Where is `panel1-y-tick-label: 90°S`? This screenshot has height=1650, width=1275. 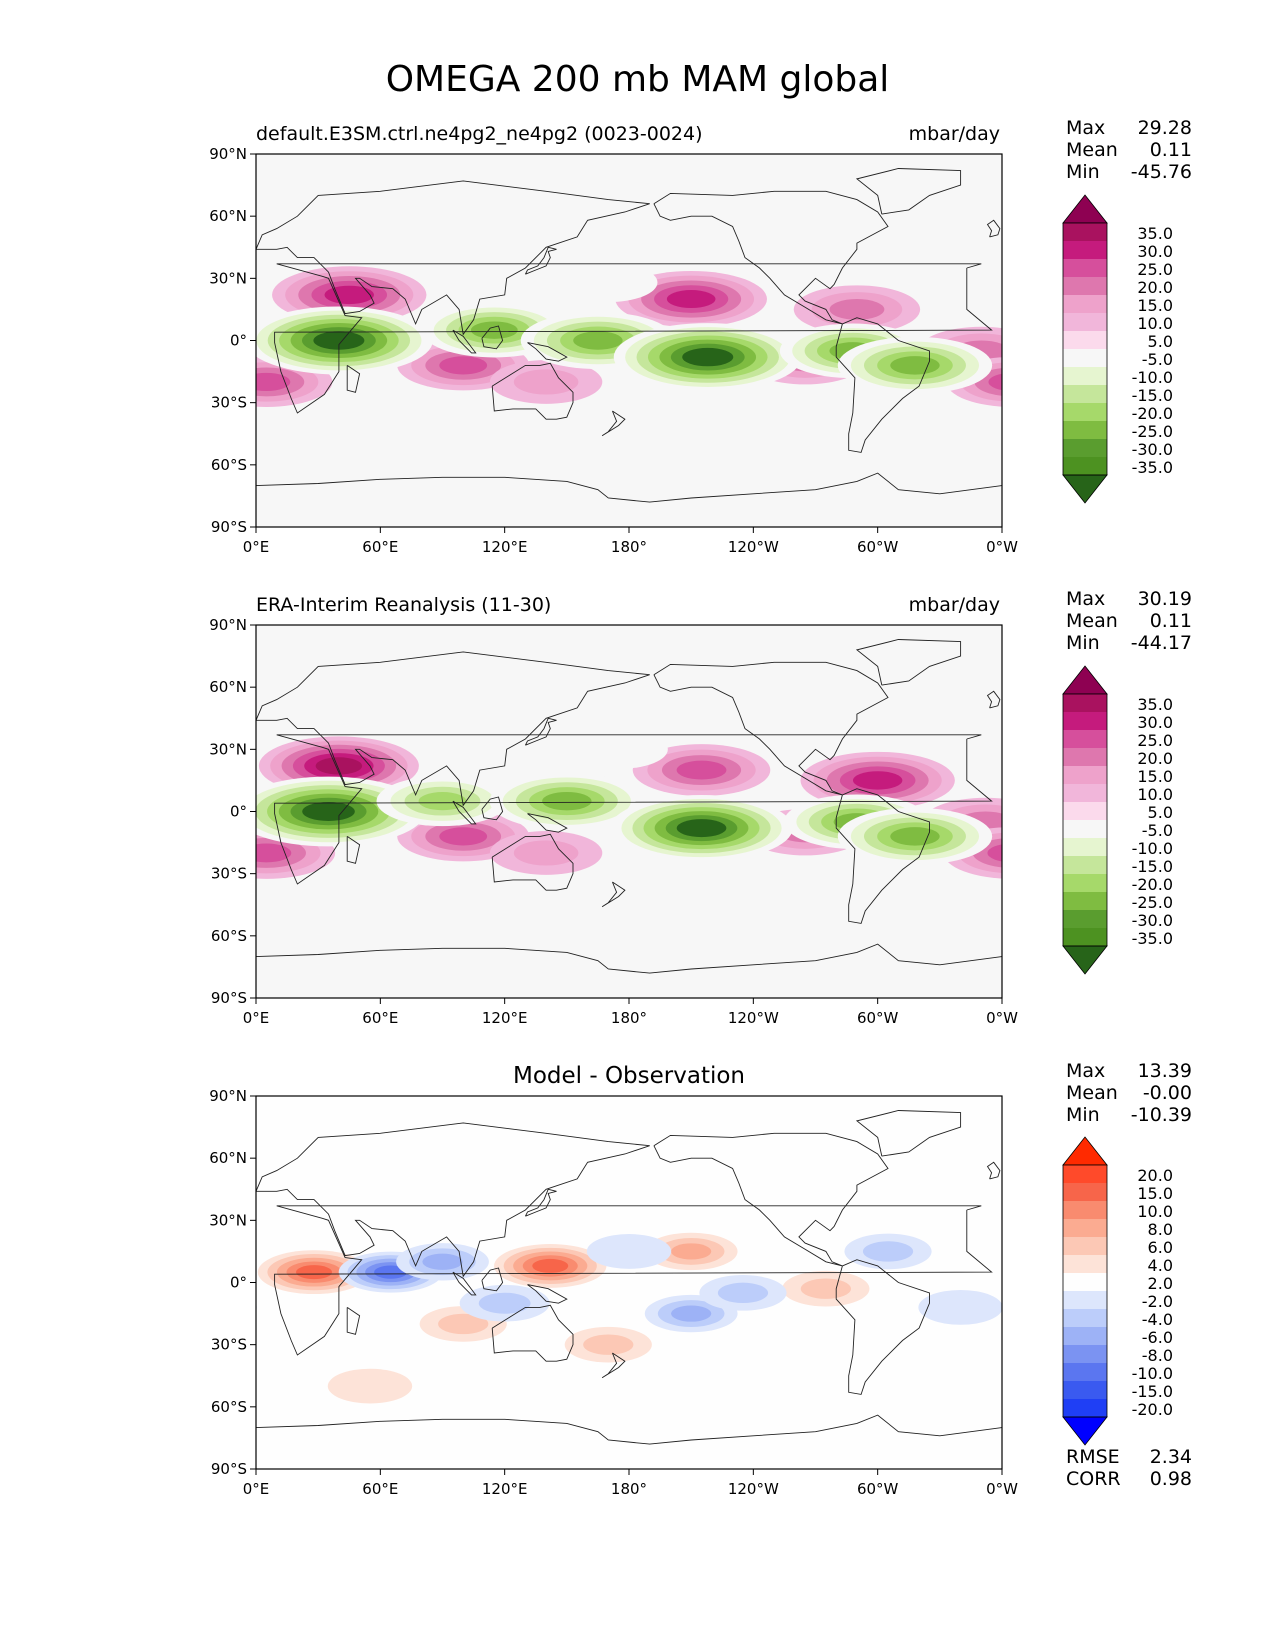 panel1-y-tick-label: 90°S is located at coordinates (229, 527).